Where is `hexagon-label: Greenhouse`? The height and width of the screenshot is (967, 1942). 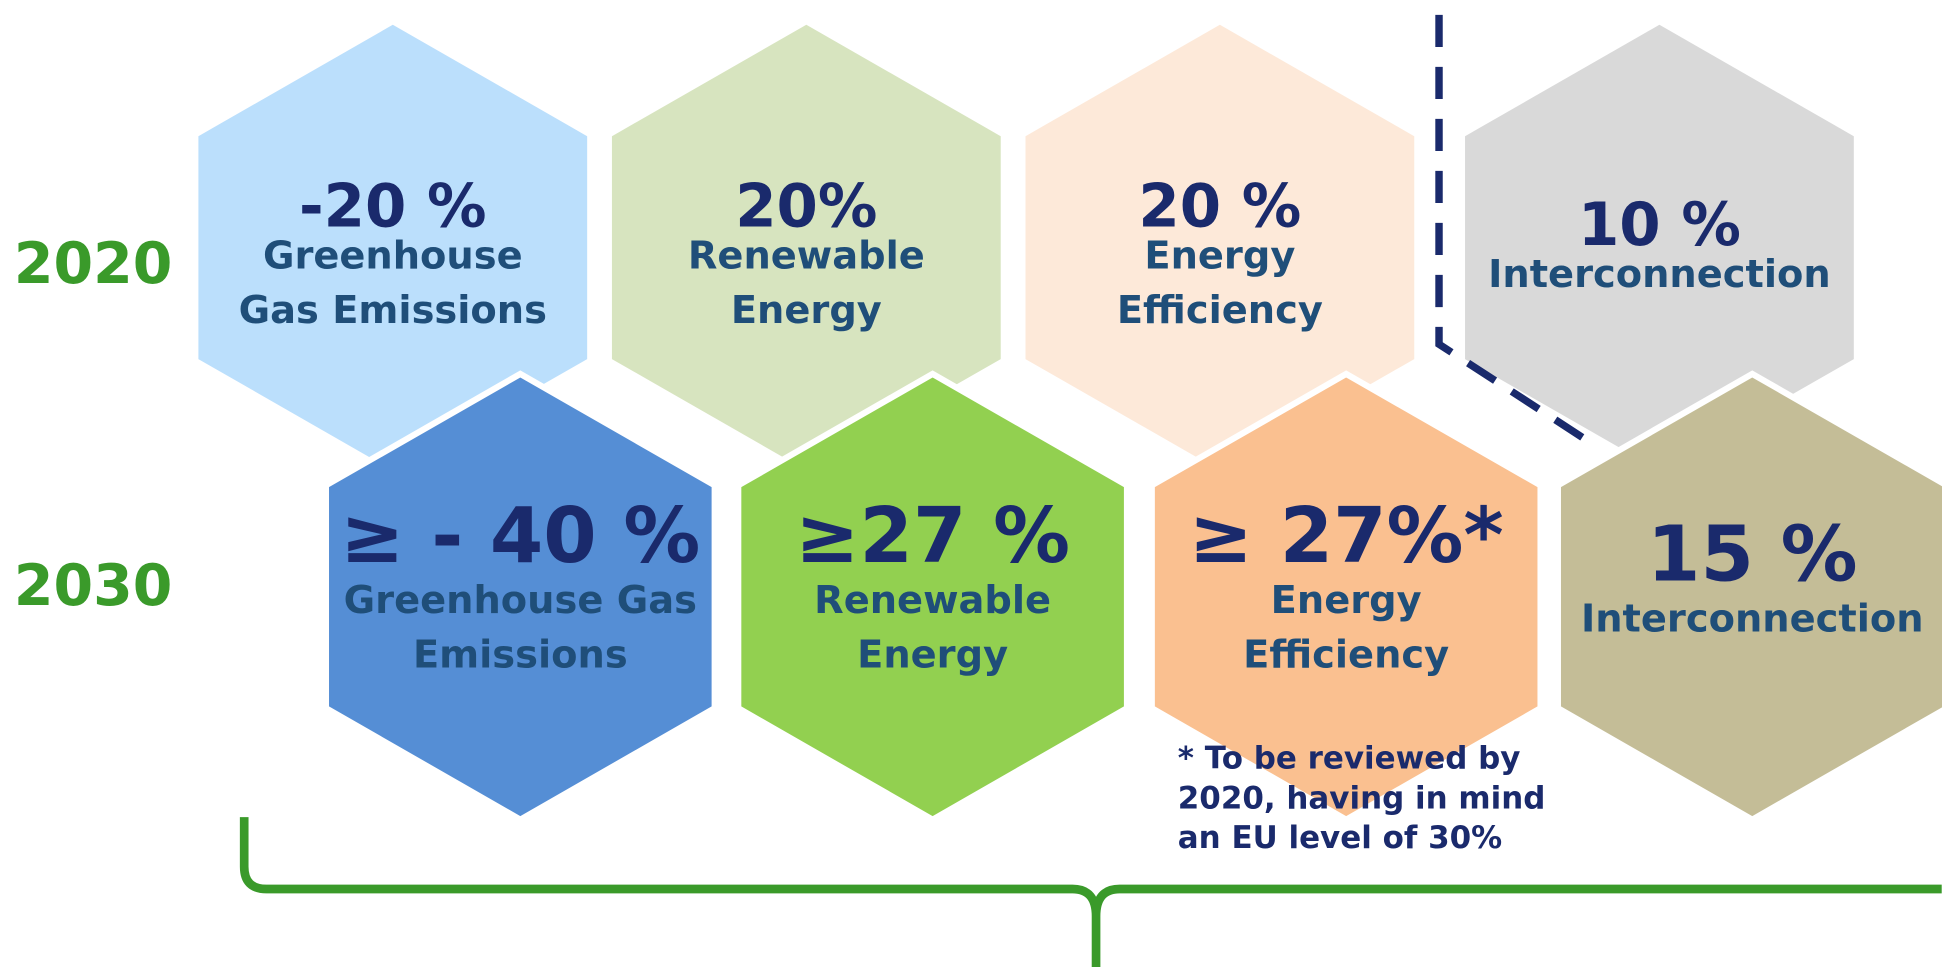
hexagon-label: Greenhouse is located at coordinates (393, 256).